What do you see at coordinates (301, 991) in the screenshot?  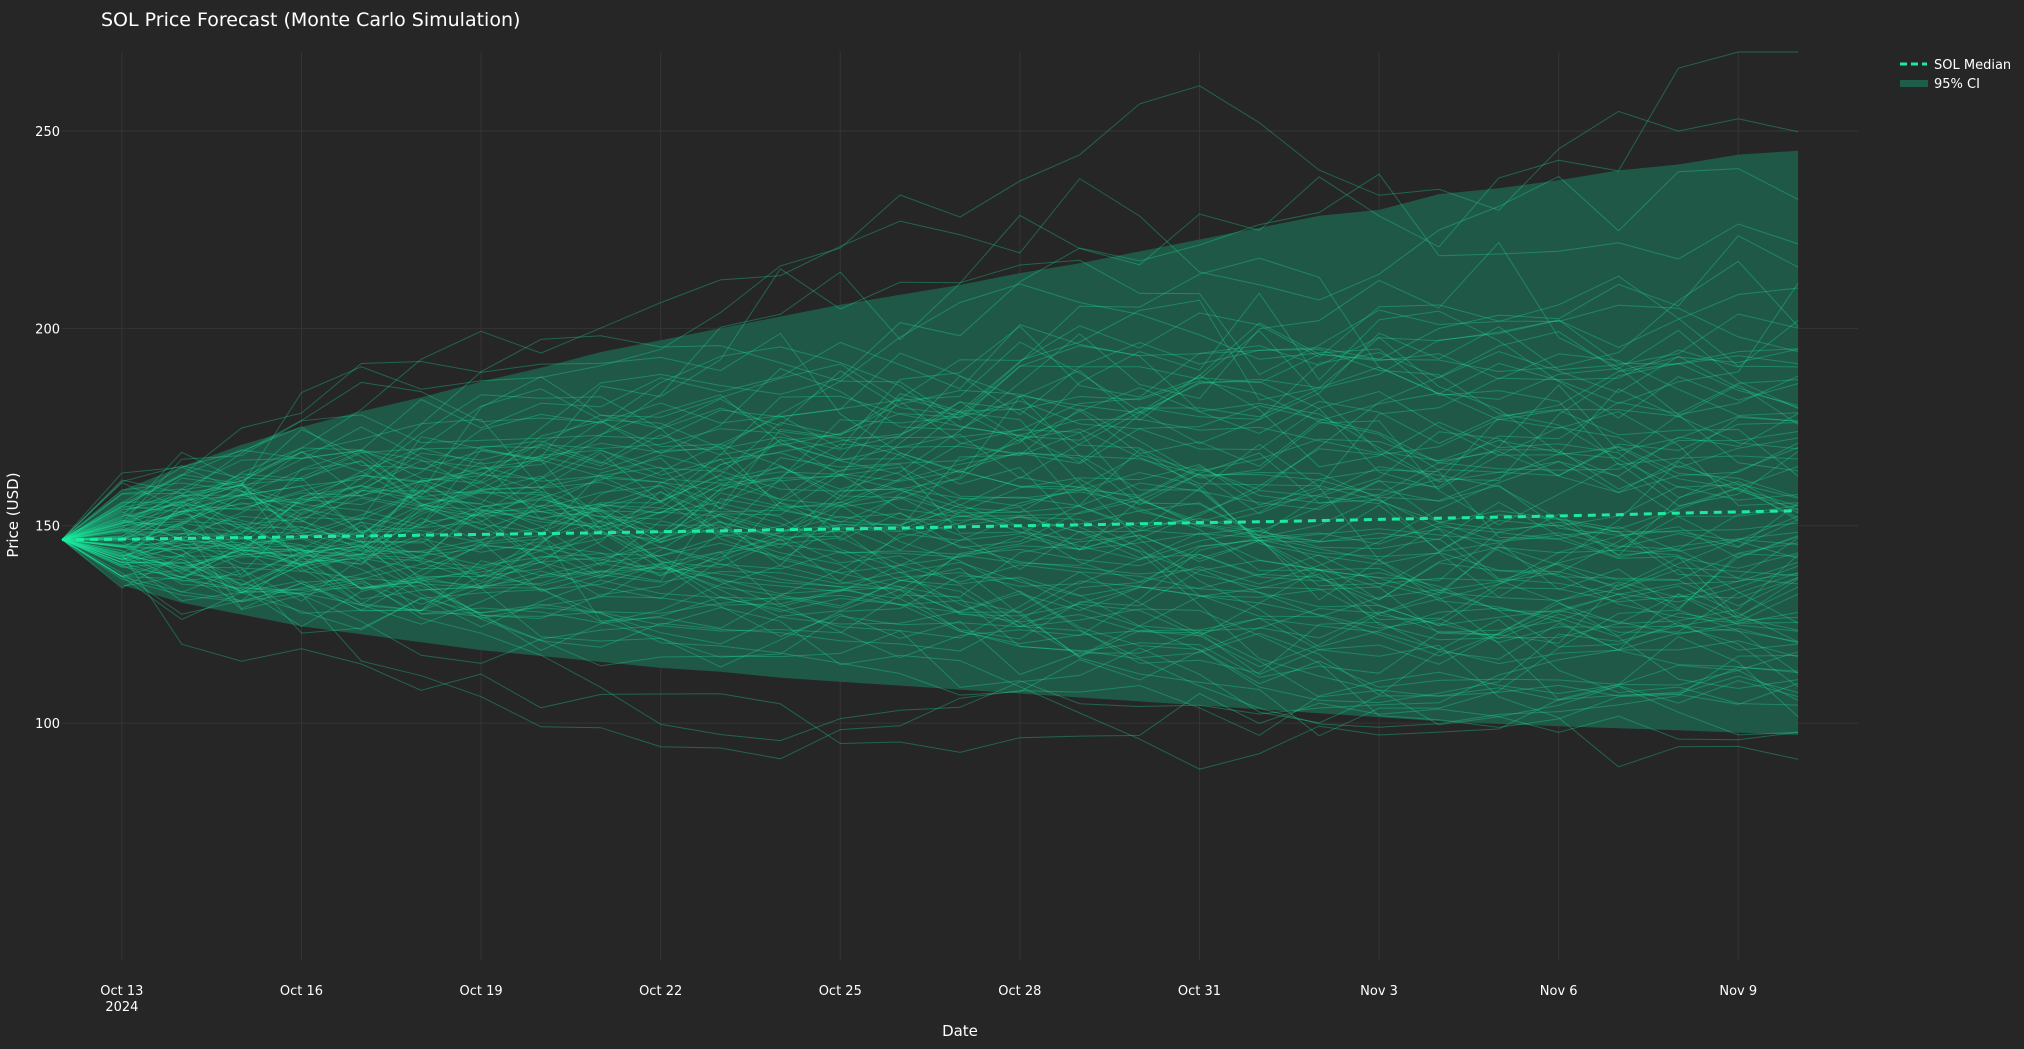 I see `x-tick-label: Oct 16` at bounding box center [301, 991].